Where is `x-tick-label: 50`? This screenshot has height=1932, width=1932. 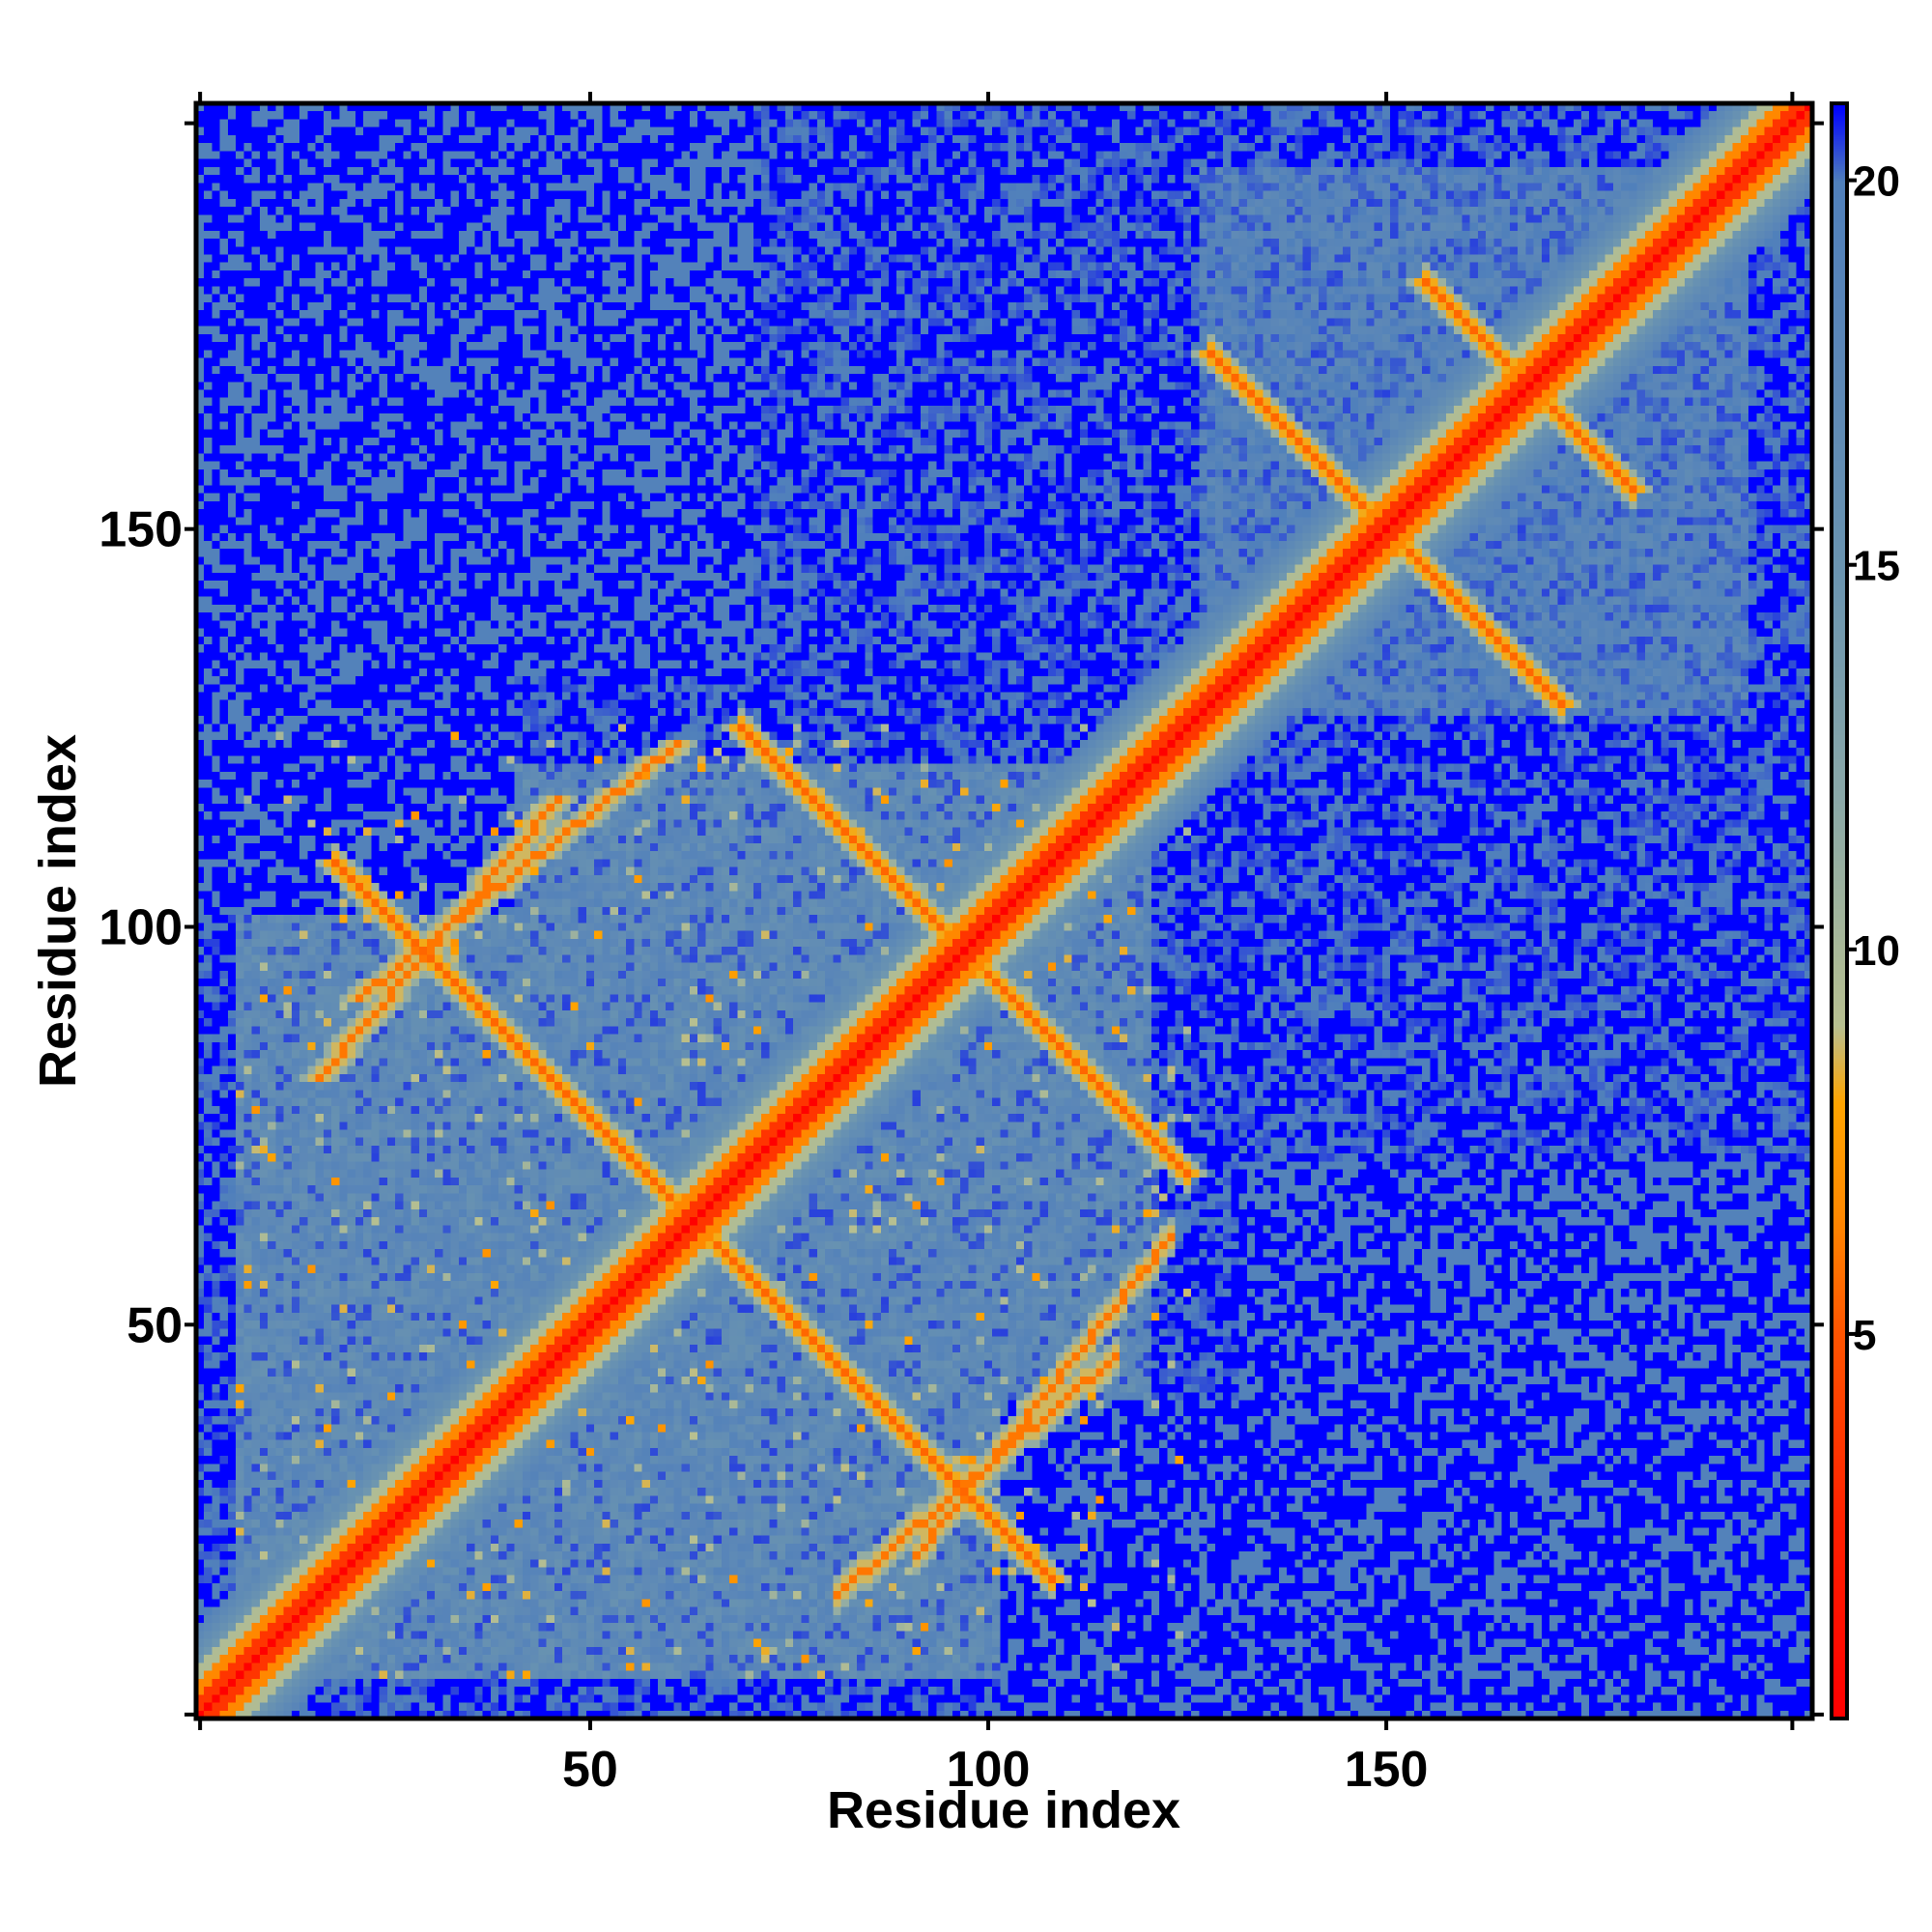
x-tick-label: 50 is located at coordinates (590, 1770).